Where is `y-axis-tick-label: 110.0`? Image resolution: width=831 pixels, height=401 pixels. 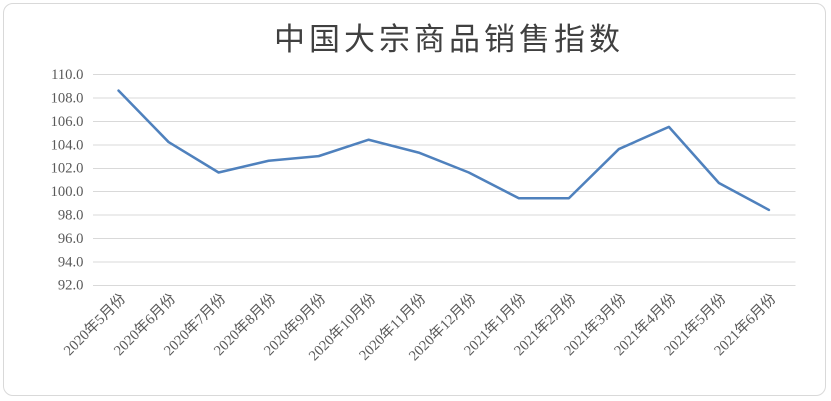
y-axis-tick-label: 110.0 is located at coordinates (67, 75).